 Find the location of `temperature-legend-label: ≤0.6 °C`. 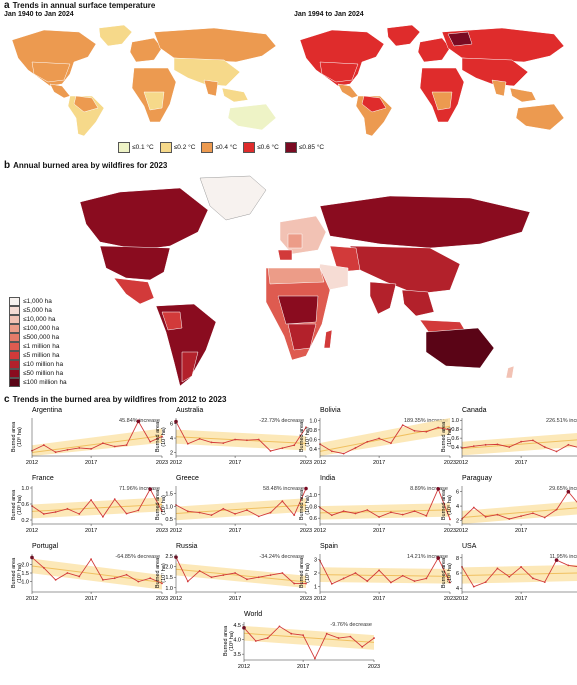

temperature-legend-label: ≤0.6 °C is located at coordinates (268, 147).